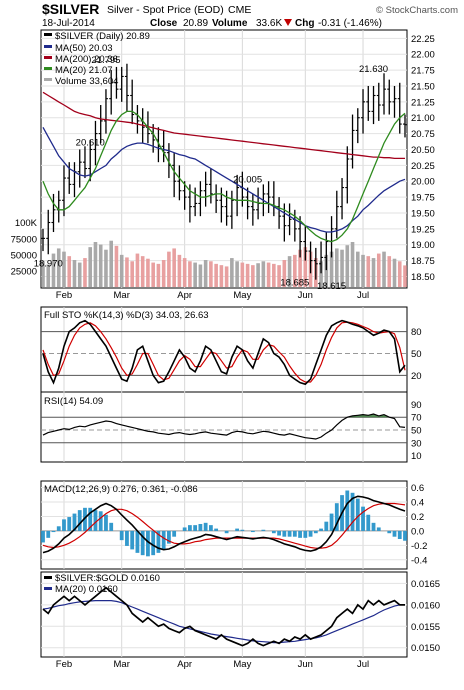  What do you see at coordinates (121, 489) in the screenshot?
I see `legend-entry: MACD(12,26,9) 0.276, 0.361, -0.086` at bounding box center [121, 489].